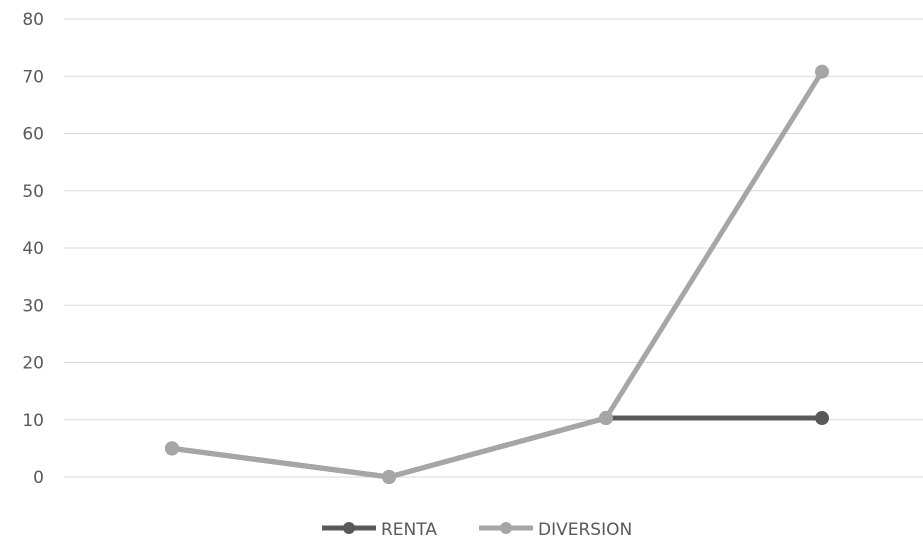 This screenshot has height=543, width=923. I want to click on y-tick-label-20: 20, so click(33, 364).